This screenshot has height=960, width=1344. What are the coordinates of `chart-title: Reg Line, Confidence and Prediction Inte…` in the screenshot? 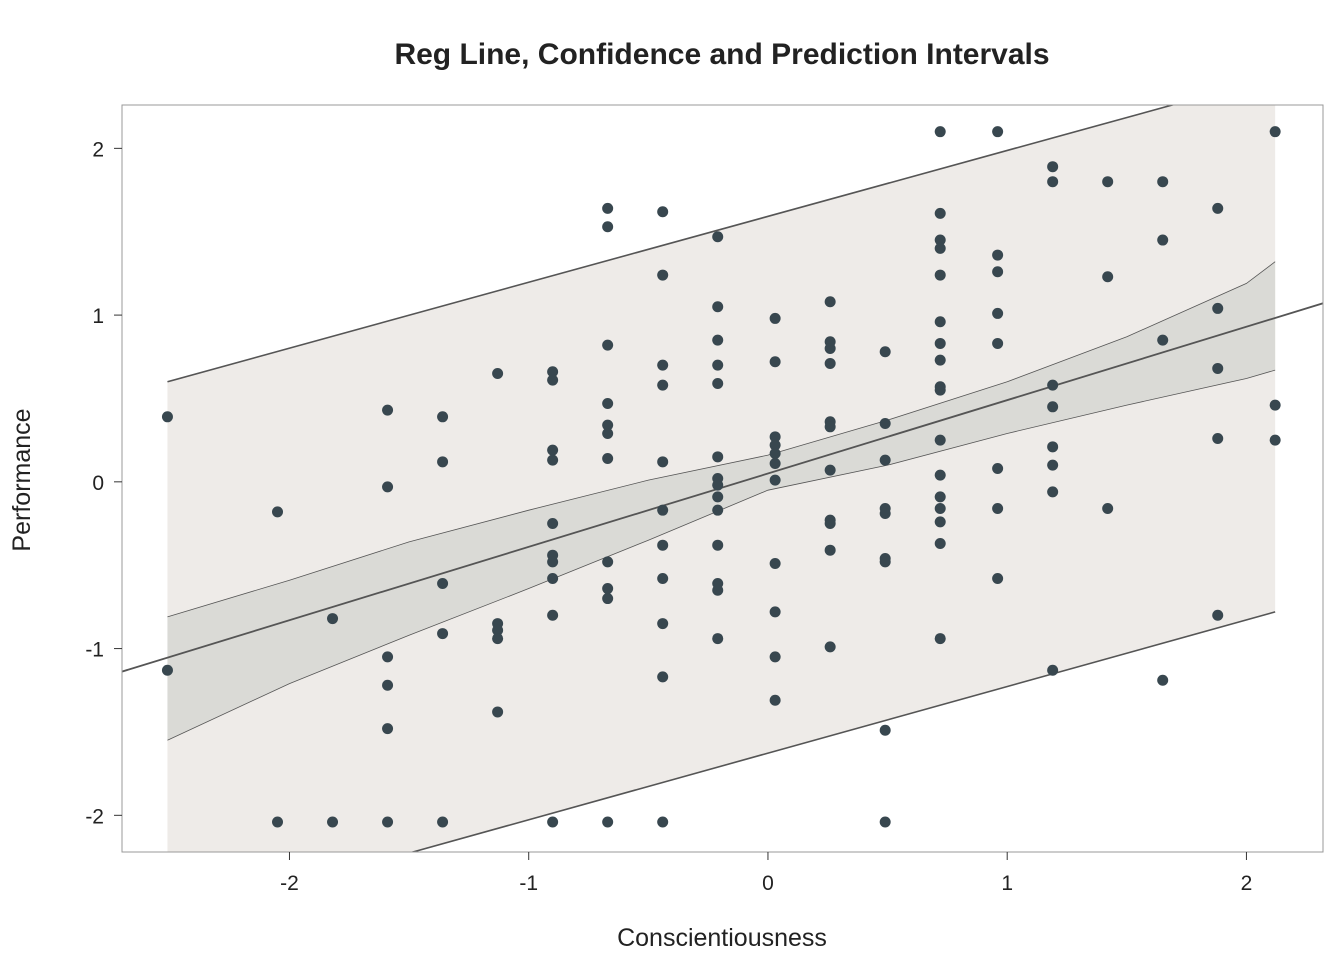 It's located at (721, 54).